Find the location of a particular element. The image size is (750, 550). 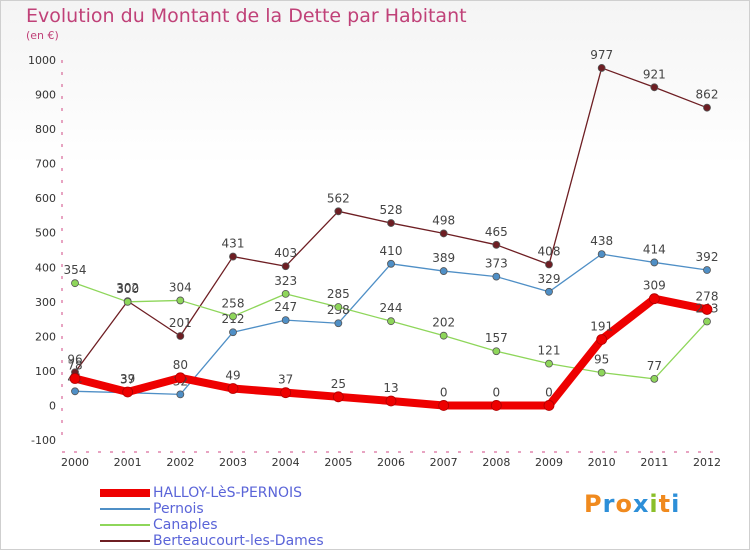

legend-label-halloy: HALLOY-LèS-PERNOIS is located at coordinates (228, 493).